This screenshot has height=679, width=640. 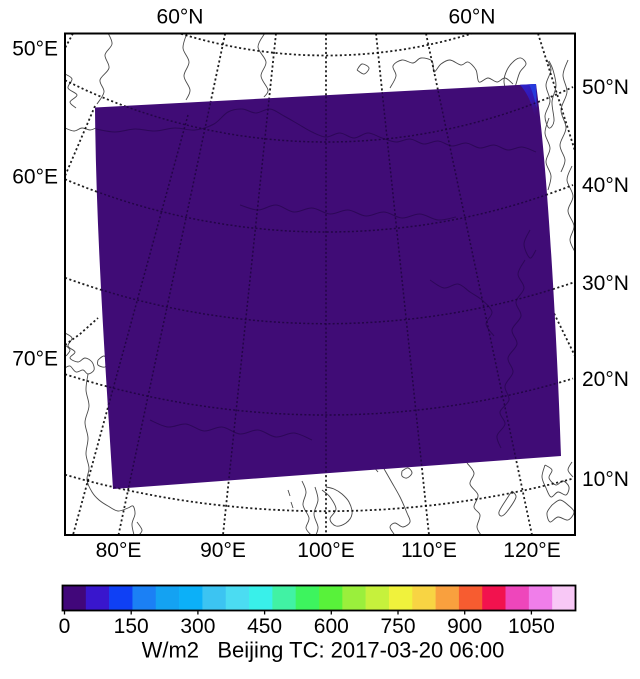 I want to click on svg-text: 10°N, so click(x=605, y=479).